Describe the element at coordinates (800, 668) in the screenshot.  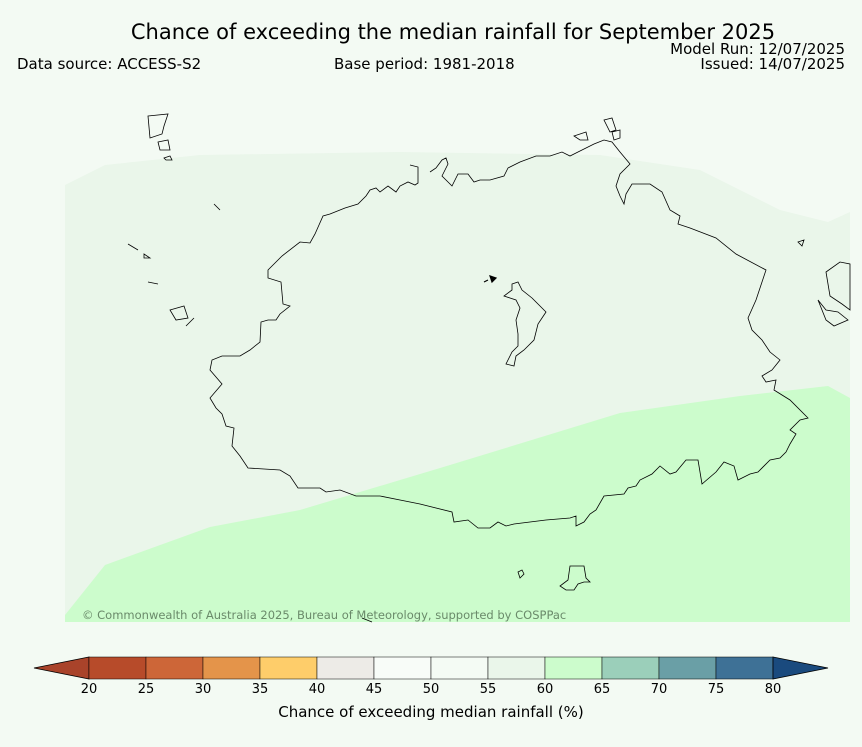
I see `colorbar-extend-high` at that location.